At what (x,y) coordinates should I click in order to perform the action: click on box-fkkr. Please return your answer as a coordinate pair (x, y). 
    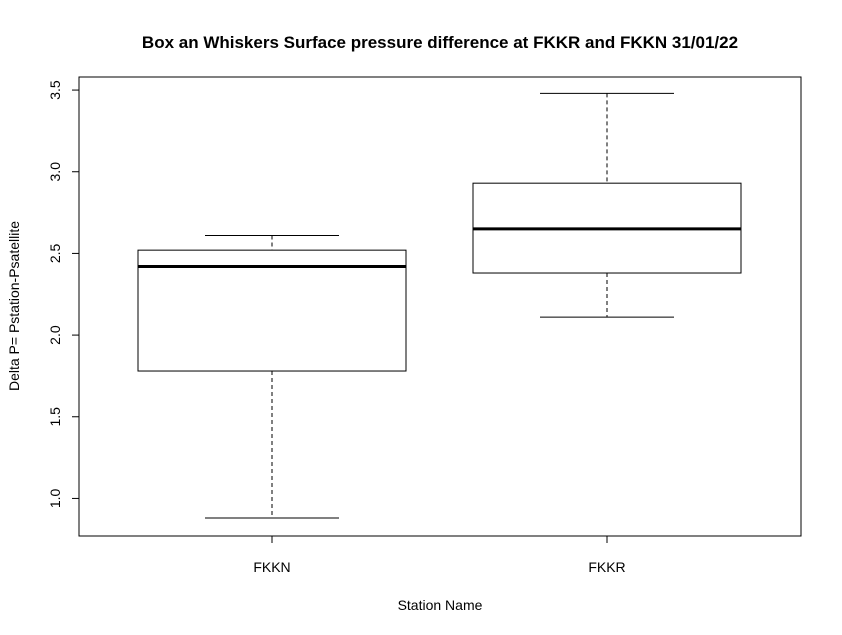
    Looking at the image, I should click on (607, 205).